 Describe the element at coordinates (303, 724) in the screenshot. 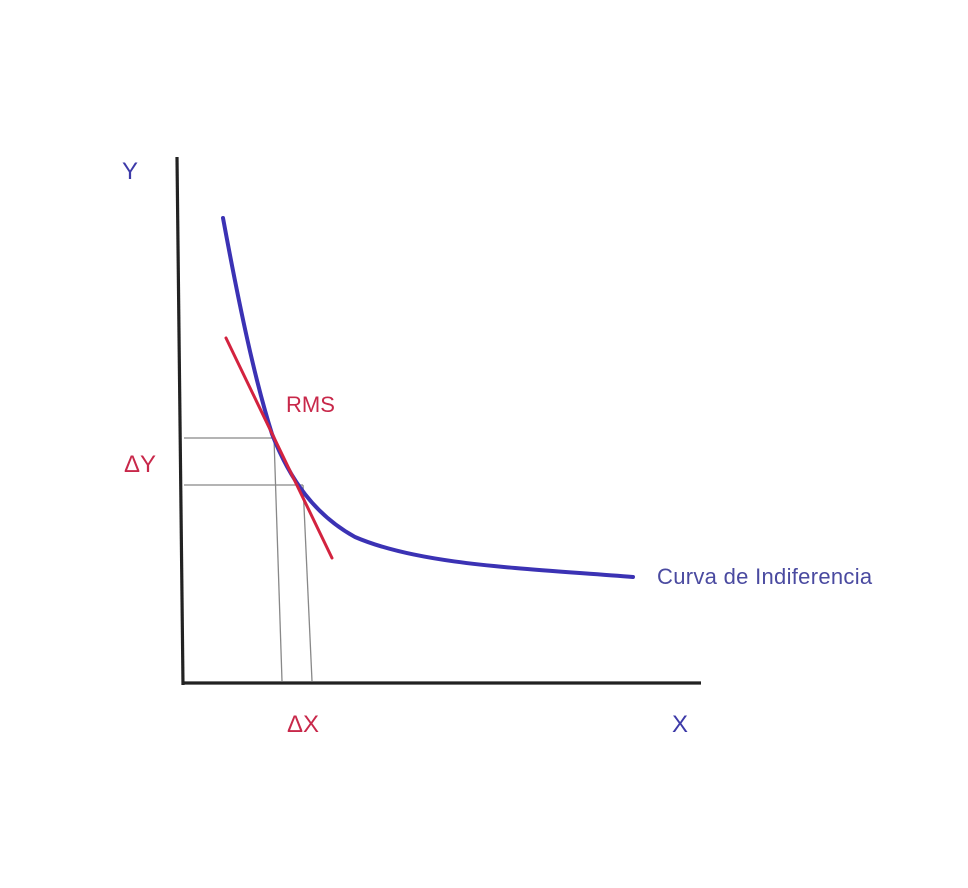

I see `delta-x-label: ΔX` at that location.